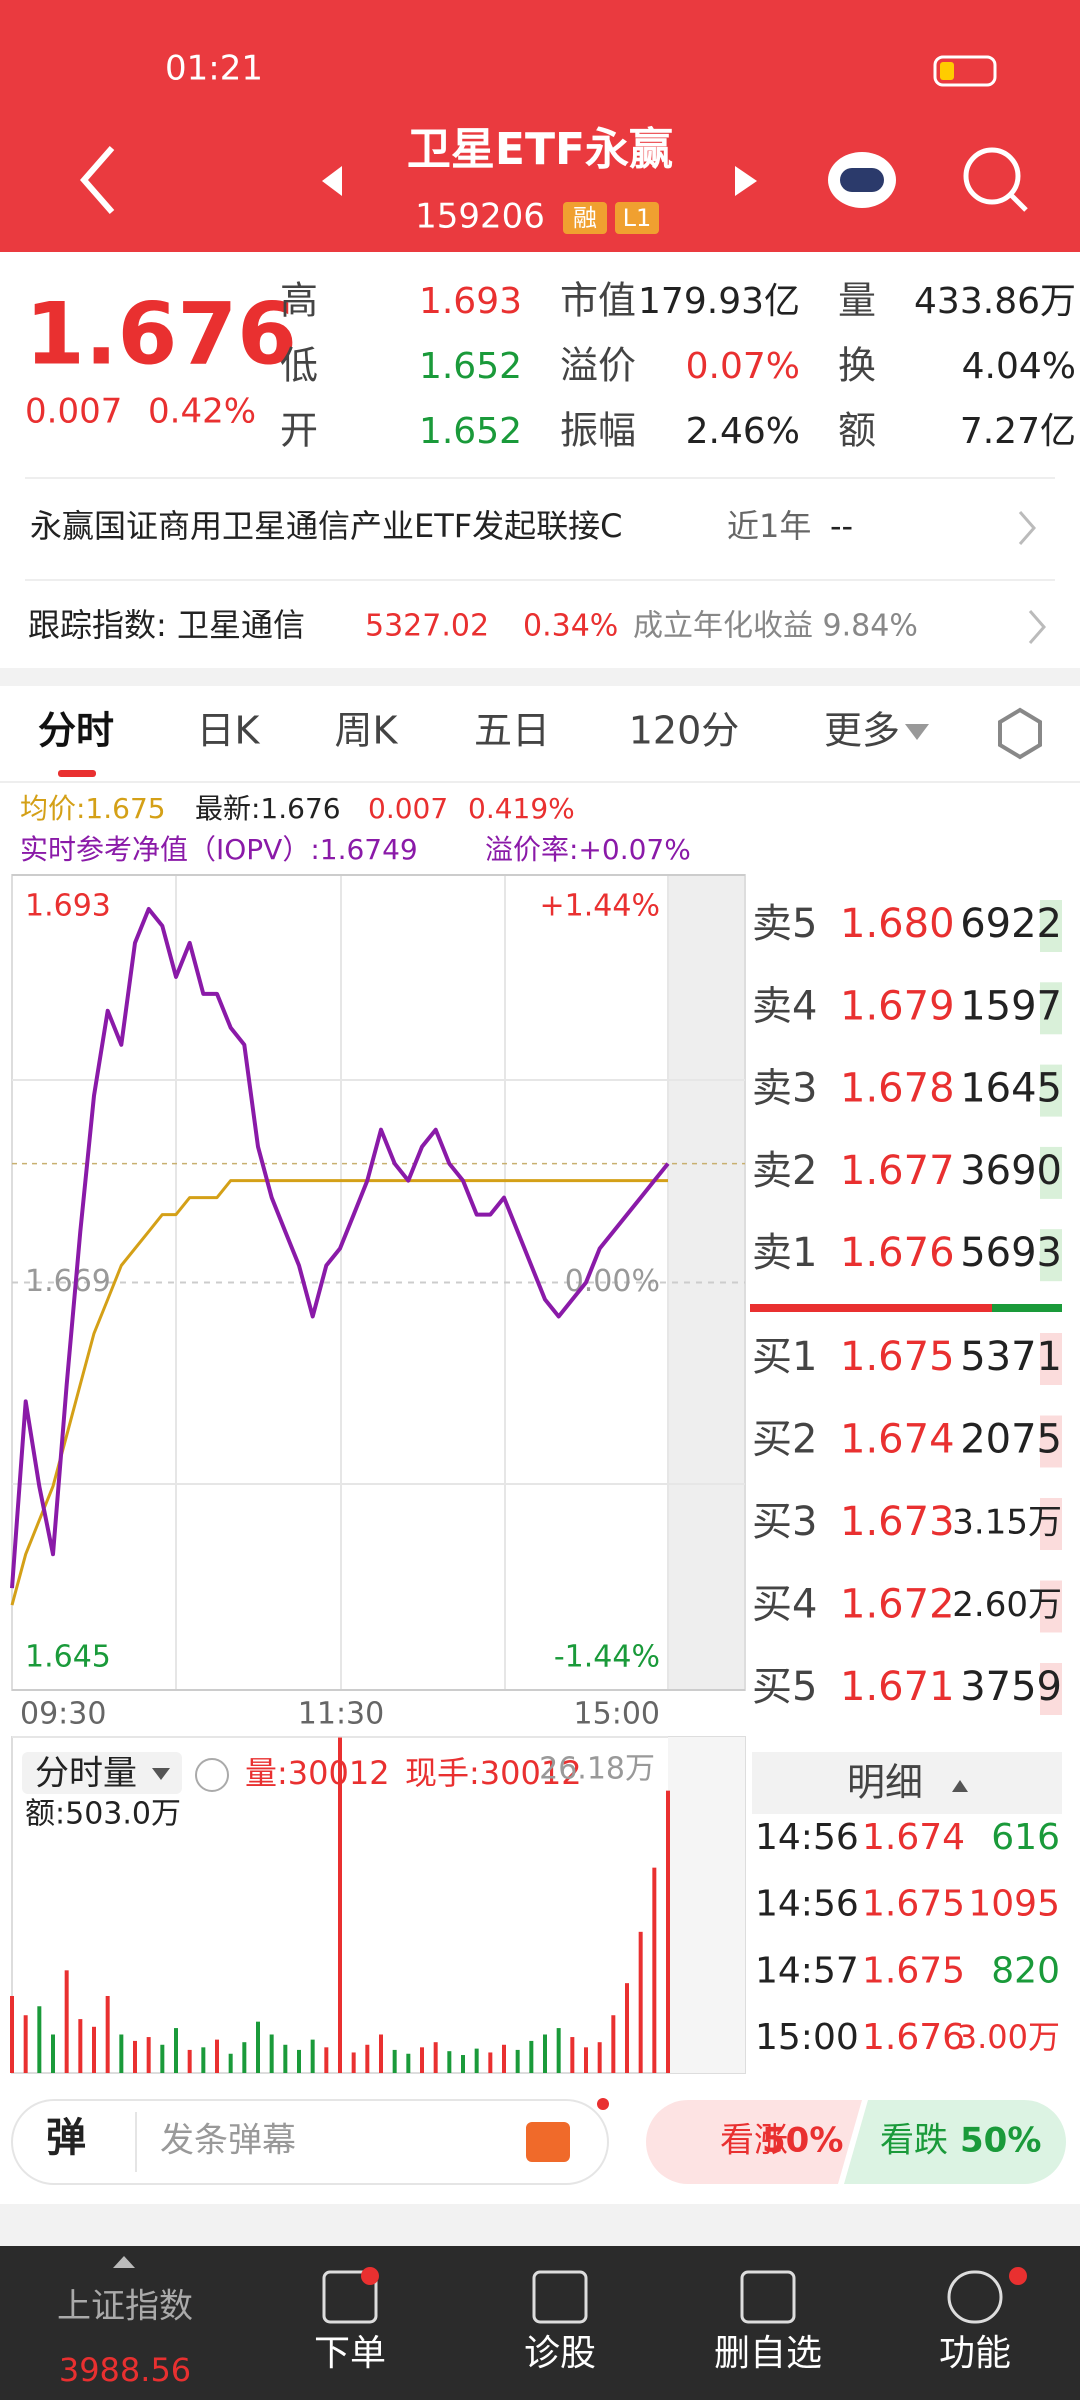  I want to click on stat-label: 开, so click(299, 431).